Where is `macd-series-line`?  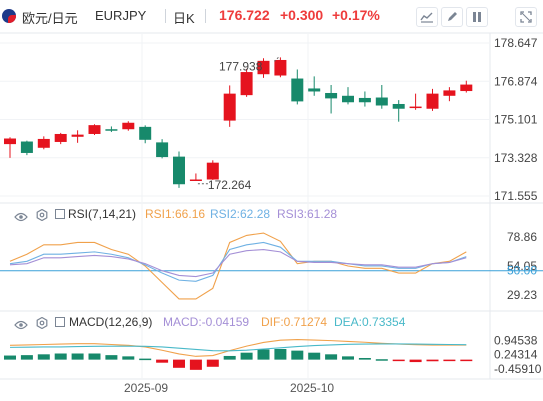 macd-series-line is located at coordinates (238, 347).